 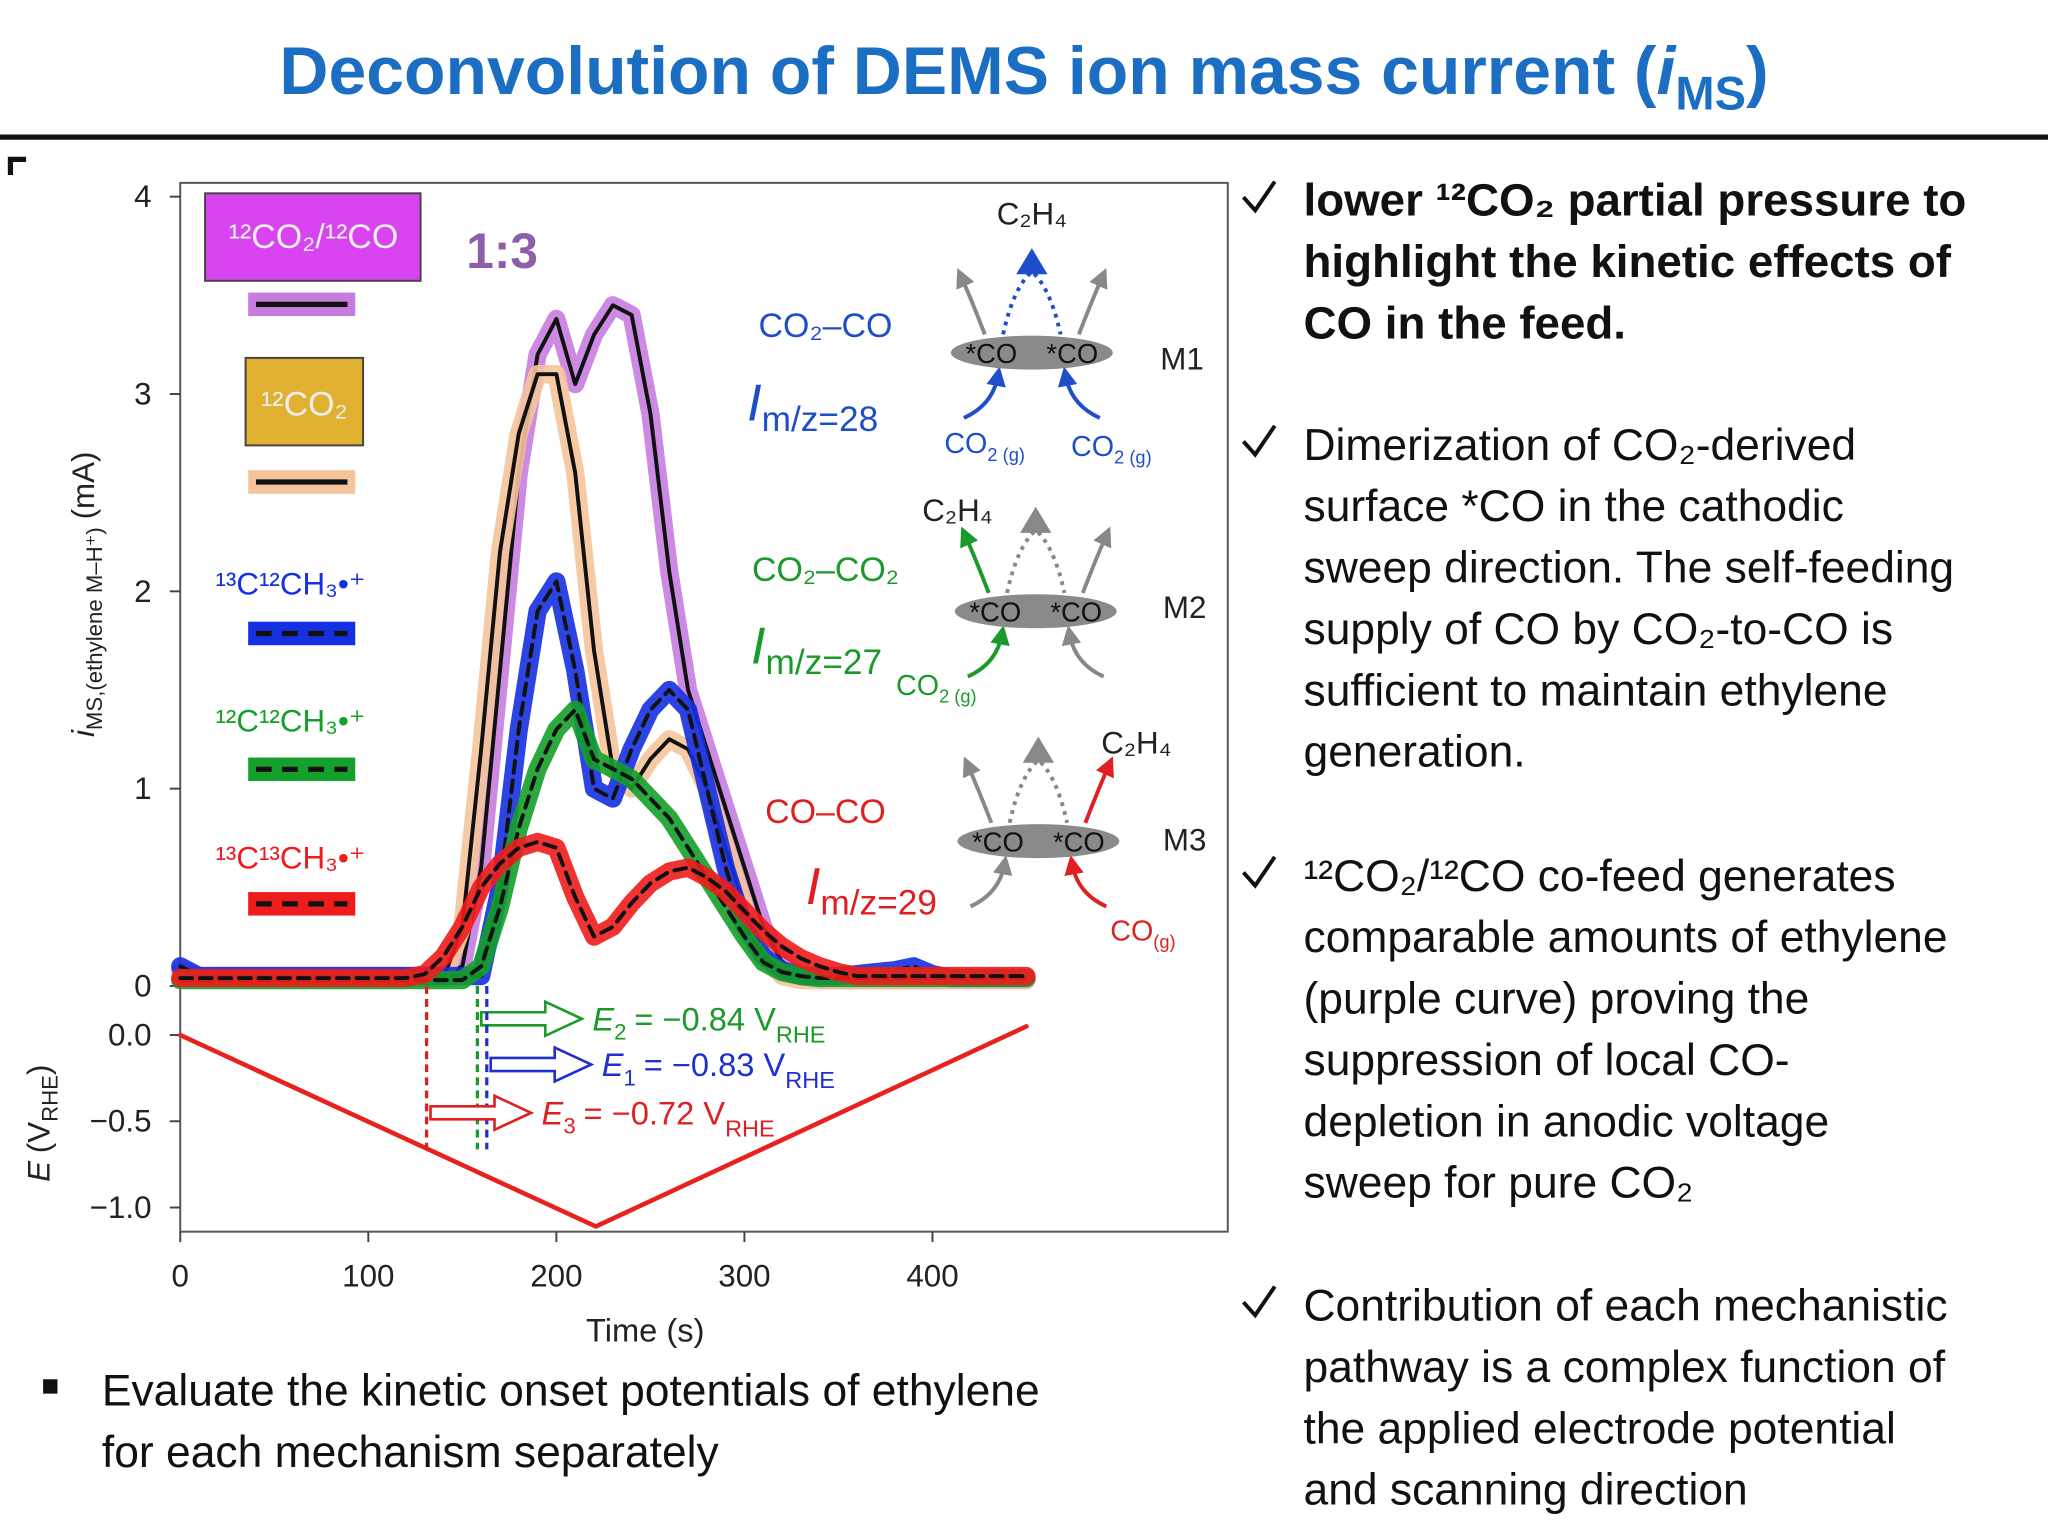 What do you see at coordinates (826, 326) in the screenshot?
I see `pathway-label: CO₂–CO` at bounding box center [826, 326].